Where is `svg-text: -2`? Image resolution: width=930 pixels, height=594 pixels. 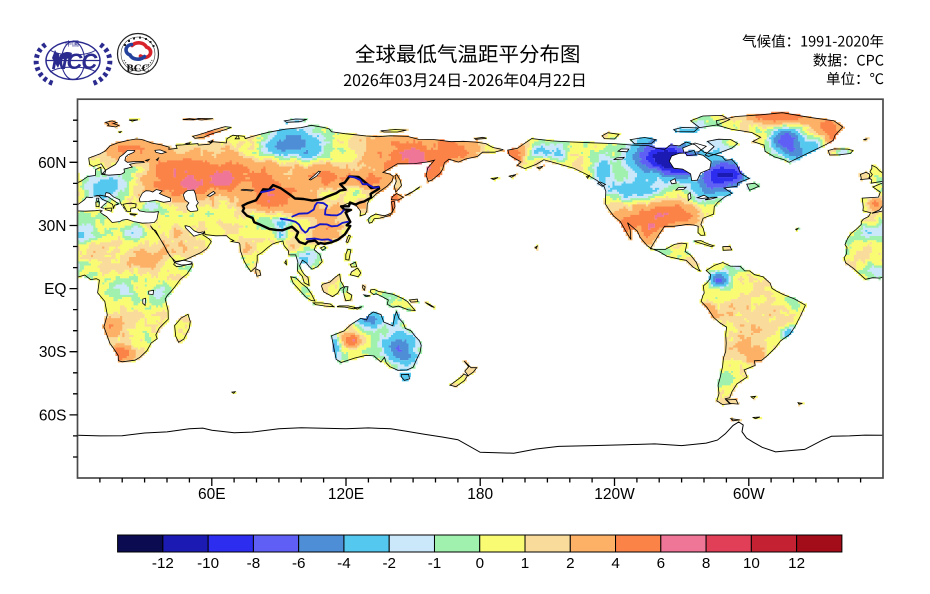 svg-text: -2 is located at coordinates (389, 563).